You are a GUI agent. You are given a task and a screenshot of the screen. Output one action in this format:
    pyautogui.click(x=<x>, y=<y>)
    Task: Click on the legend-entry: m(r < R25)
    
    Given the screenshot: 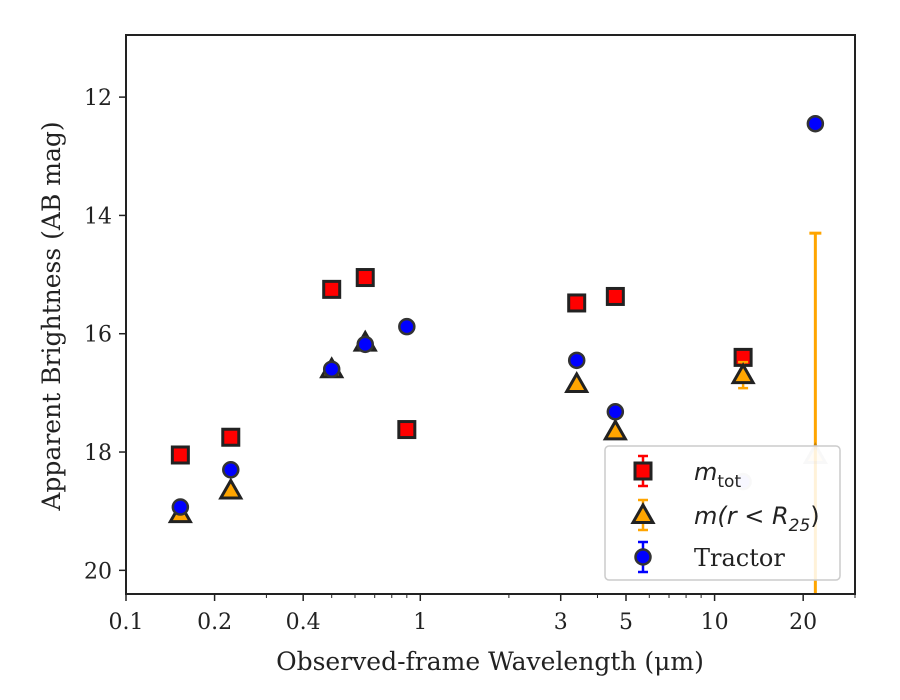 What is the action you would take?
    pyautogui.click(x=725, y=517)
    